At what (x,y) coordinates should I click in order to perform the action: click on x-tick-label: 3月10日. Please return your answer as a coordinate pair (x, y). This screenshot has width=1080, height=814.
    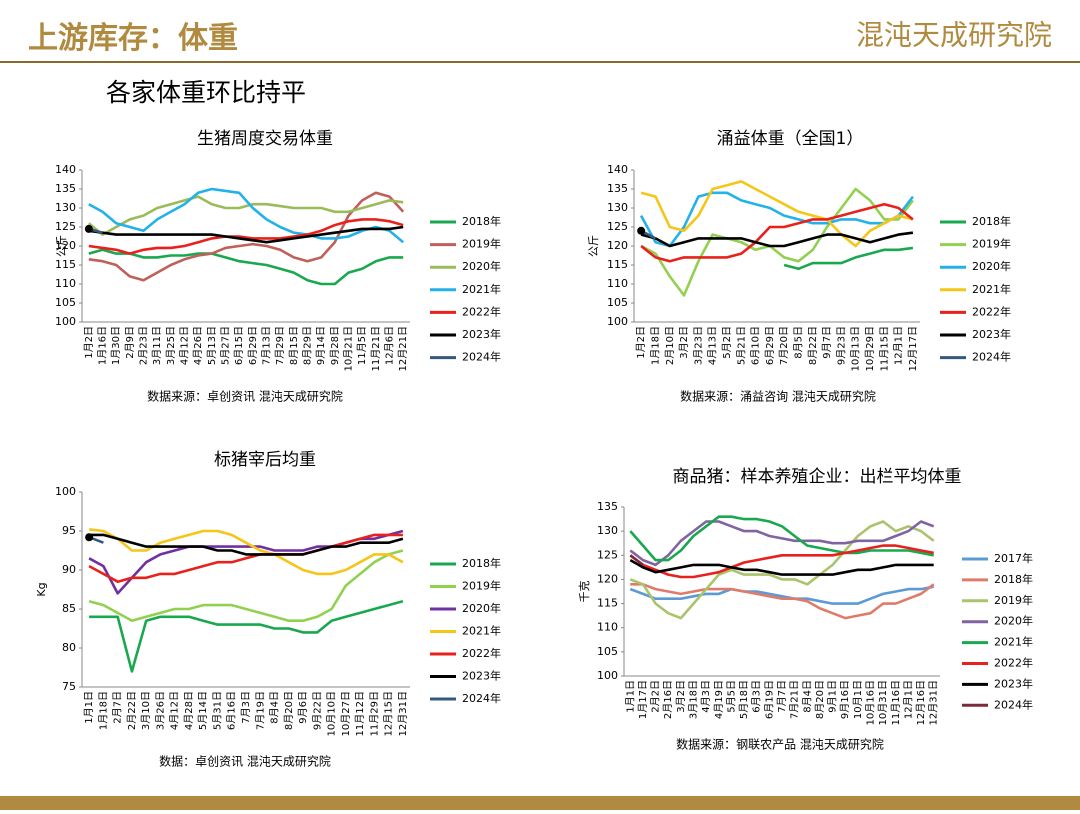
    Looking at the image, I should click on (146, 710).